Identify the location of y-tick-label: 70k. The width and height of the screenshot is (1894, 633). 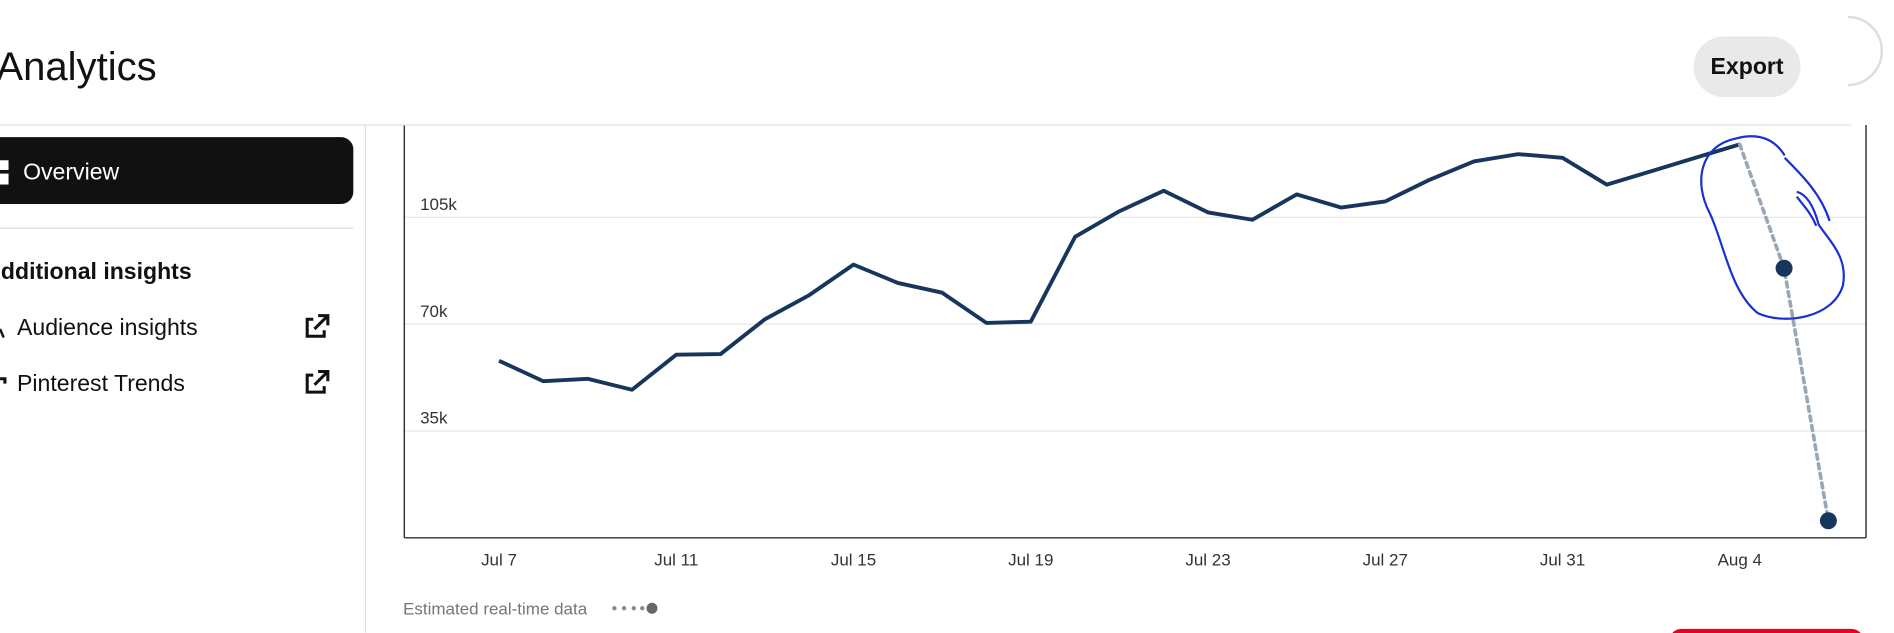
(434, 311).